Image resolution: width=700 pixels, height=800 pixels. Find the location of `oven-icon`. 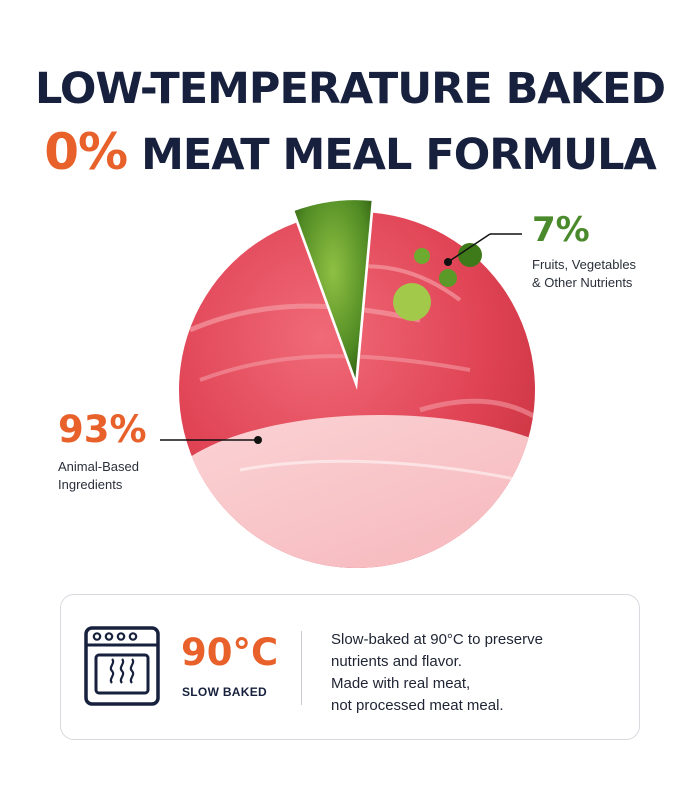

oven-icon is located at coordinates (122, 666).